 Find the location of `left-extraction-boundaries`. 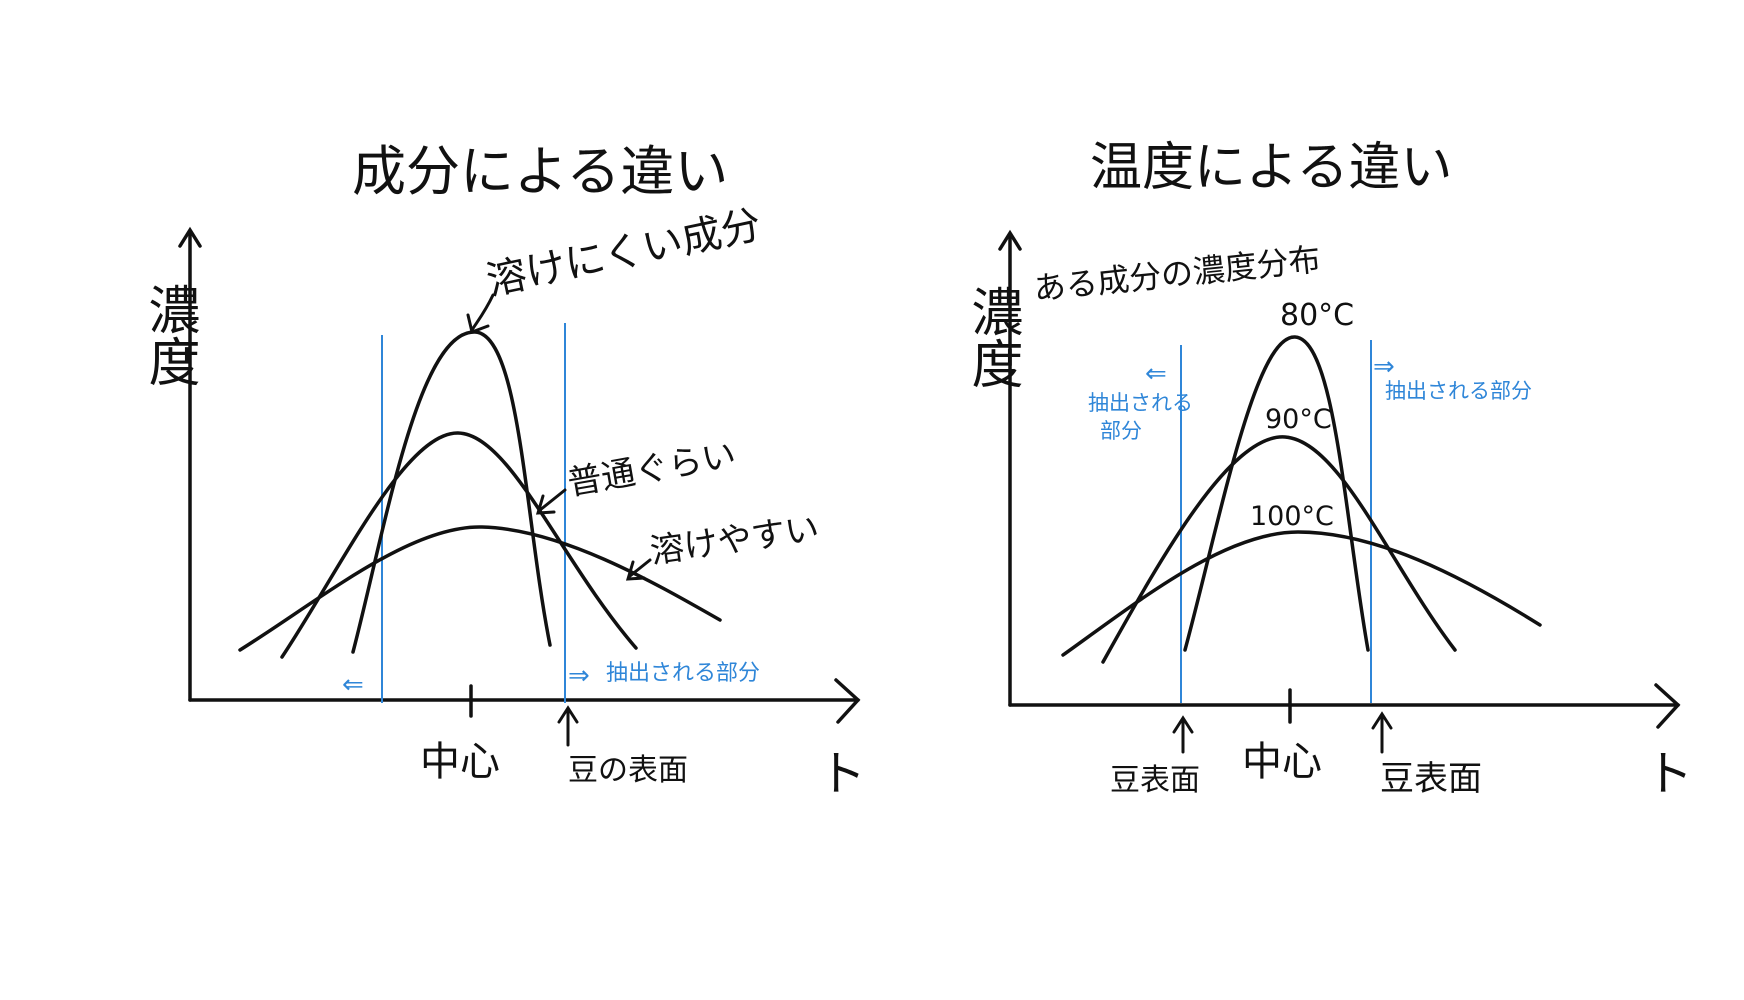

left-extraction-boundaries is located at coordinates (473, 513).